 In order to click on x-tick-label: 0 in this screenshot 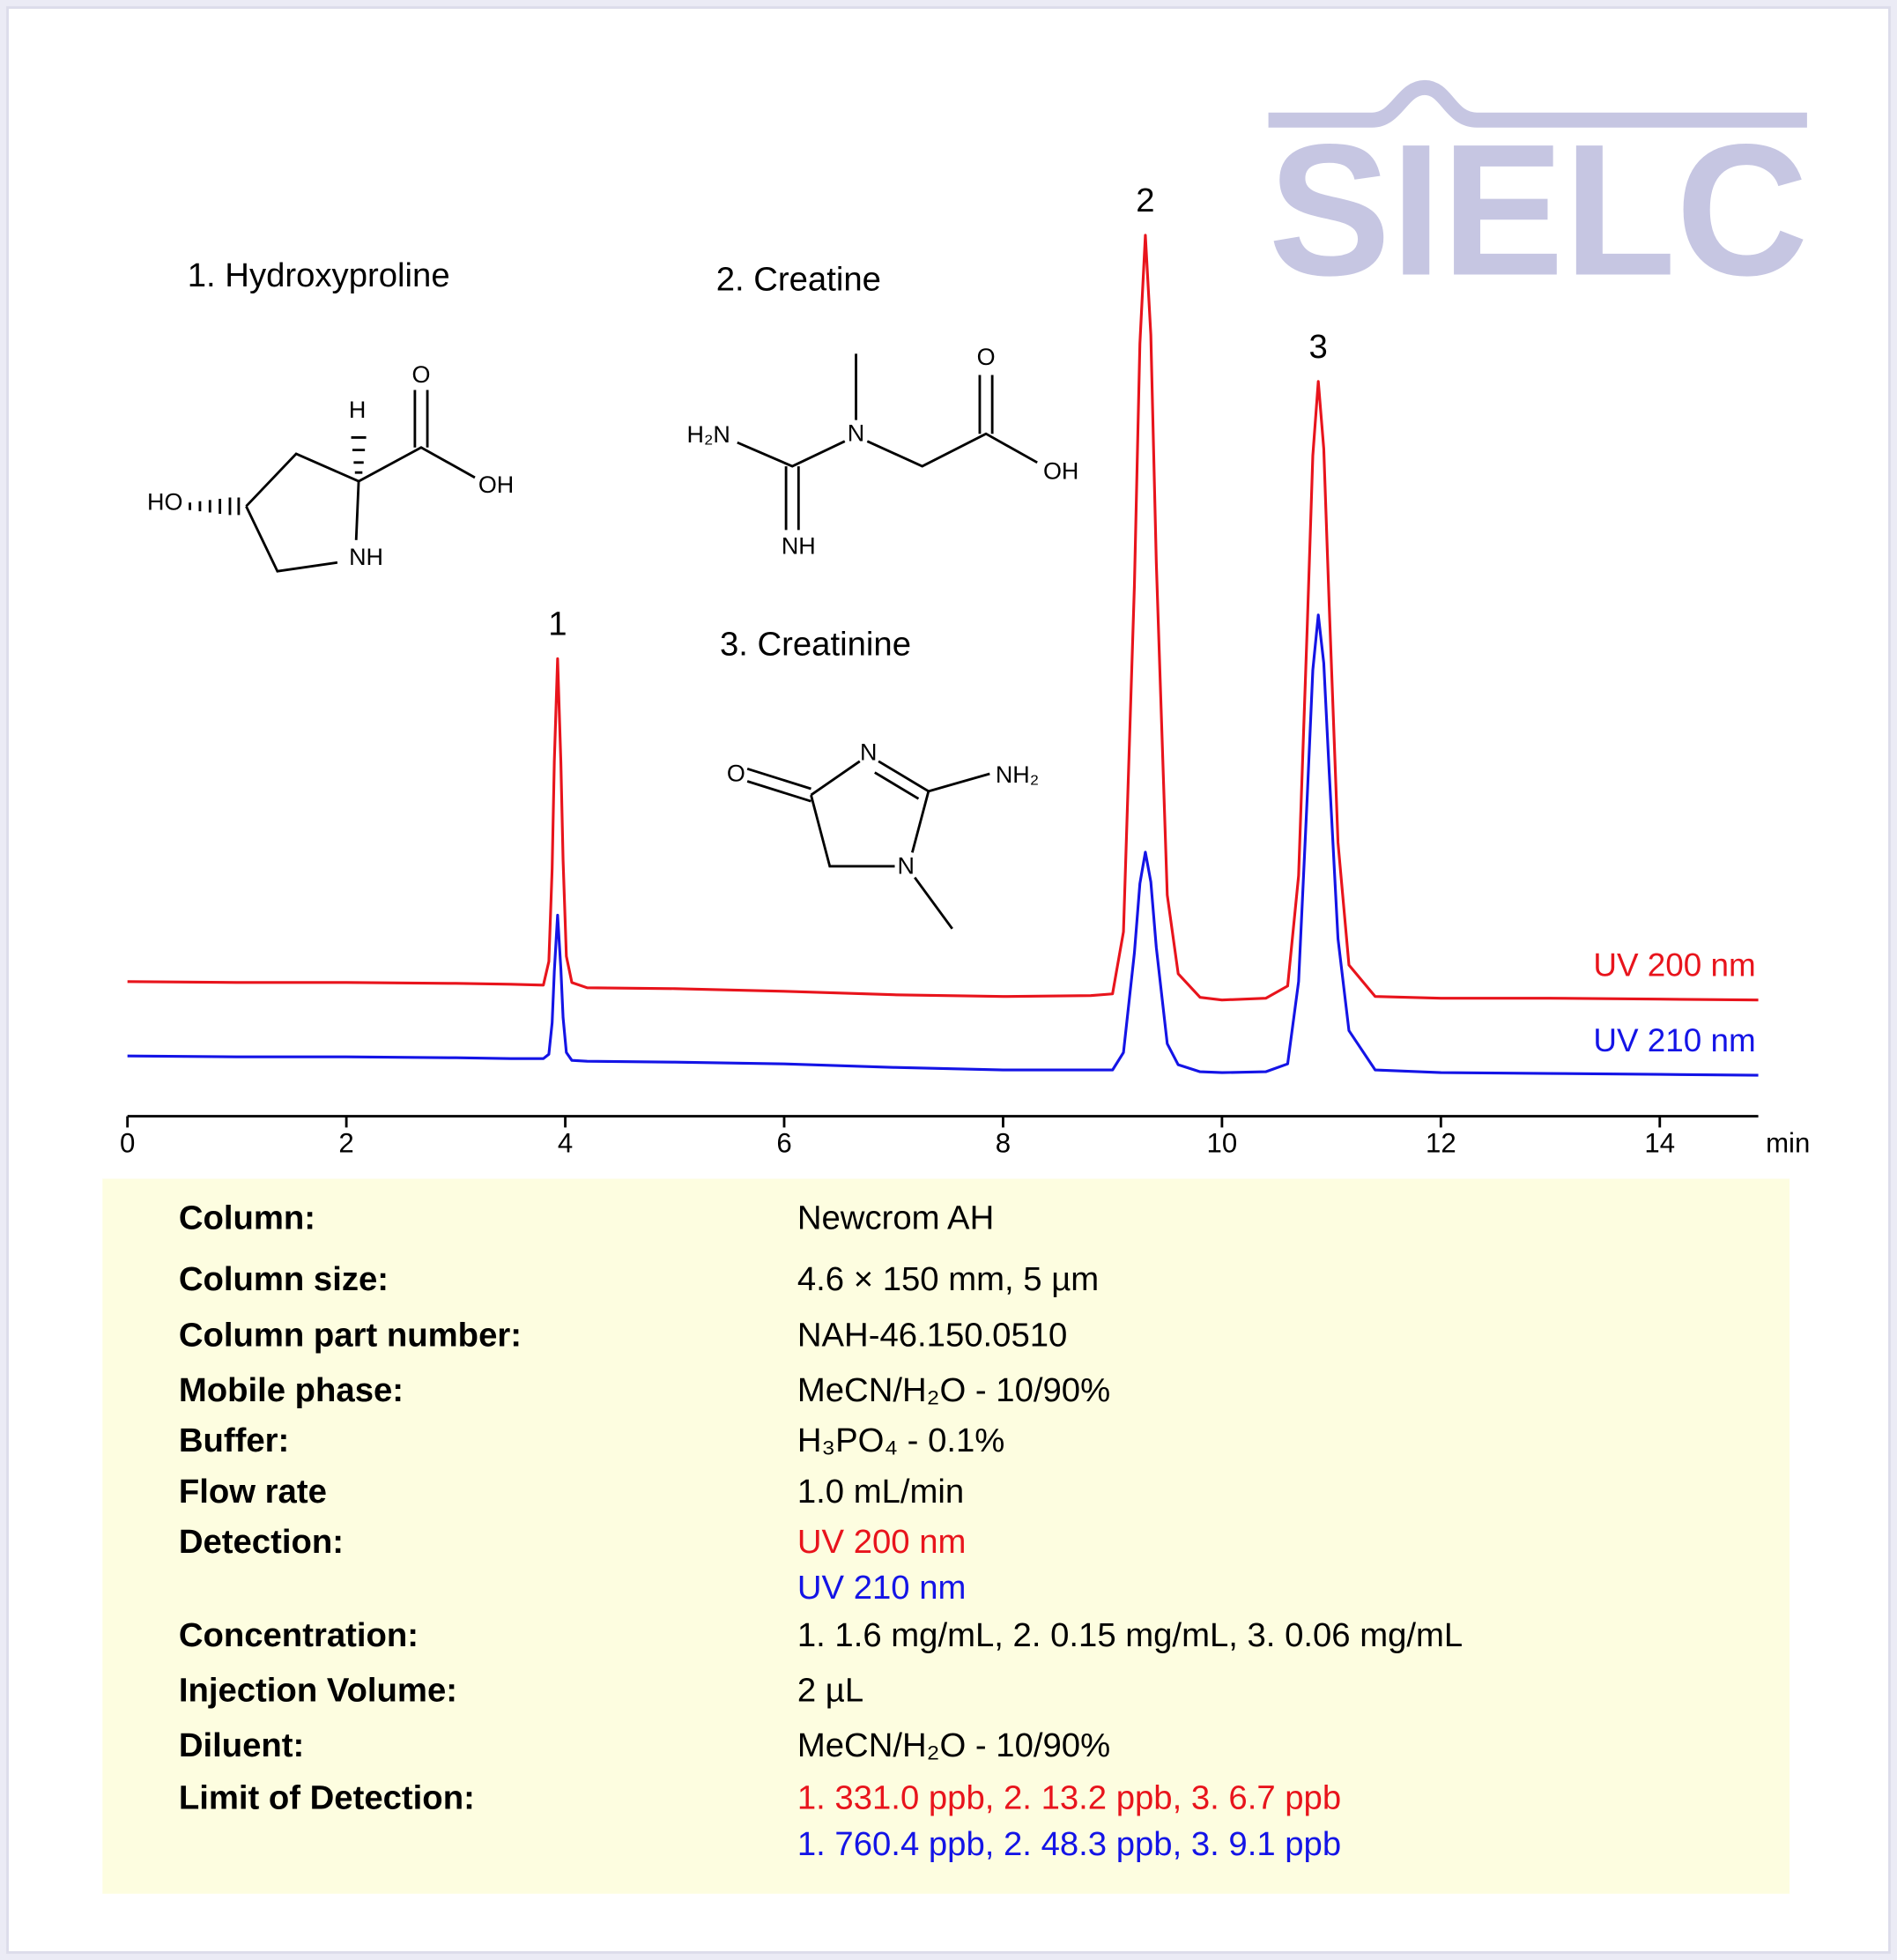, I will do `click(127, 1142)`.